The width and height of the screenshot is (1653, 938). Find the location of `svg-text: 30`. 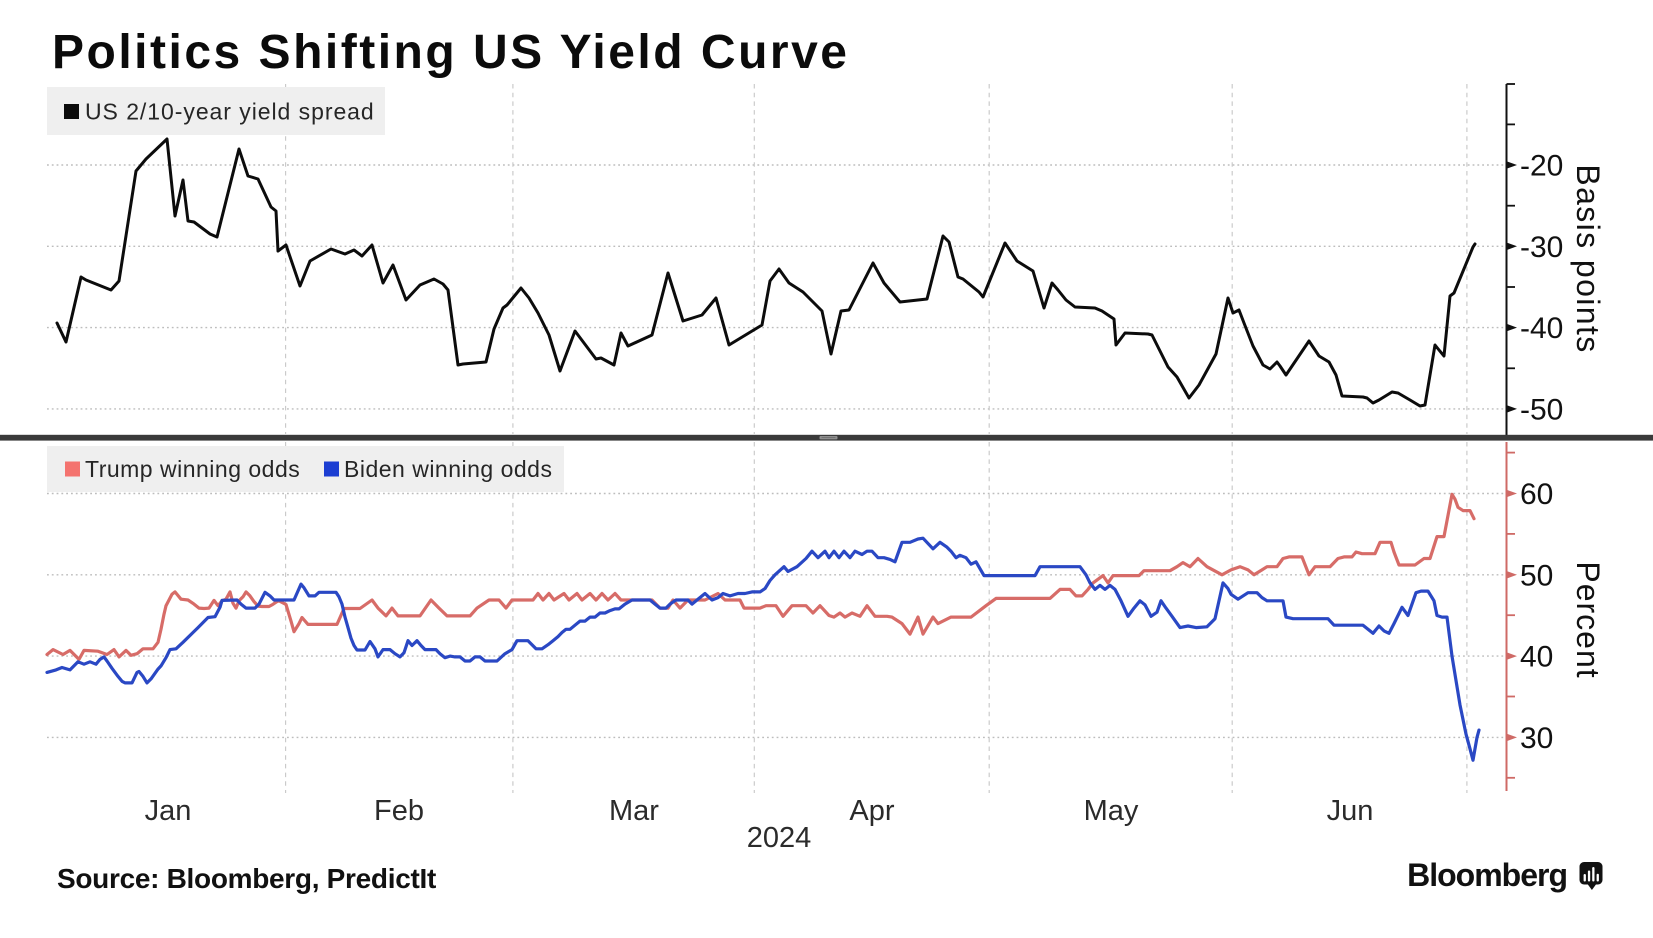

svg-text: 30 is located at coordinates (1536, 738).